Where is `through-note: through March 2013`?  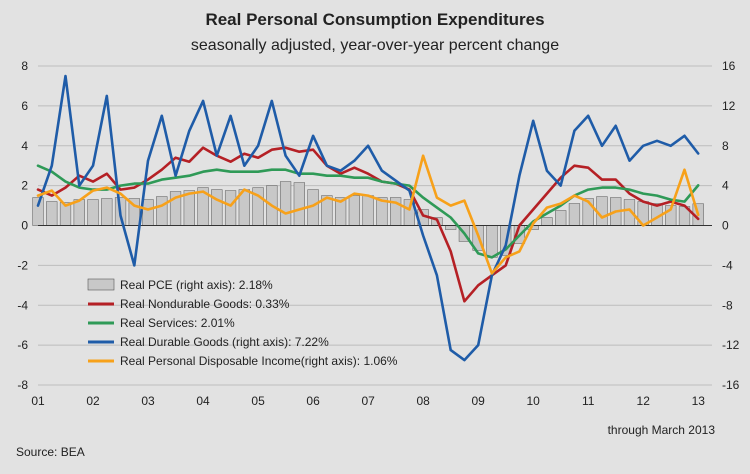 through-note: through March 2013 is located at coordinates (662, 430).